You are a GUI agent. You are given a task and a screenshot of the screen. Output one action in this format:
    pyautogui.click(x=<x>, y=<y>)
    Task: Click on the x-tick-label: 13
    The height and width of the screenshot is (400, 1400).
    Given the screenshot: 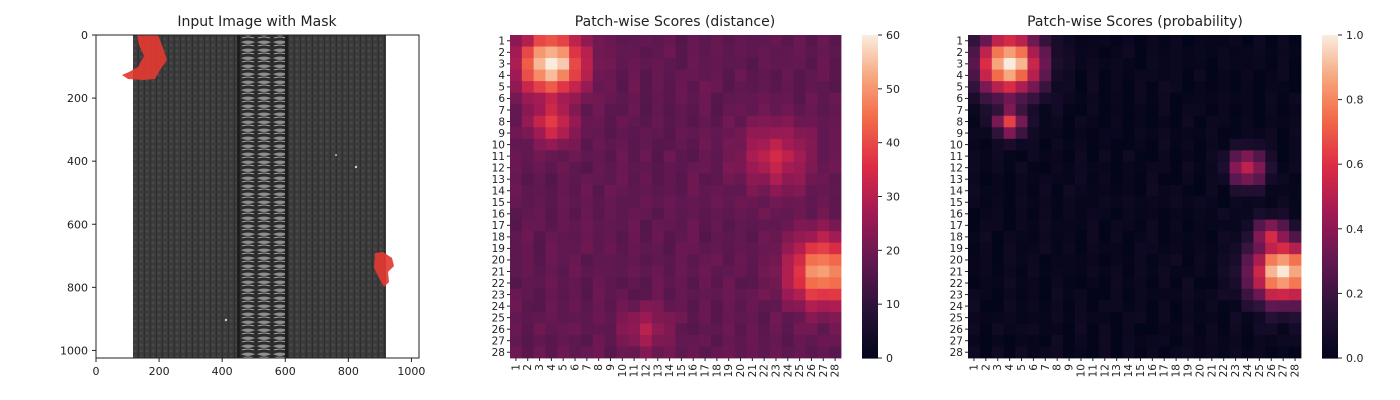 What is the action you would take?
    pyautogui.click(x=658, y=370)
    